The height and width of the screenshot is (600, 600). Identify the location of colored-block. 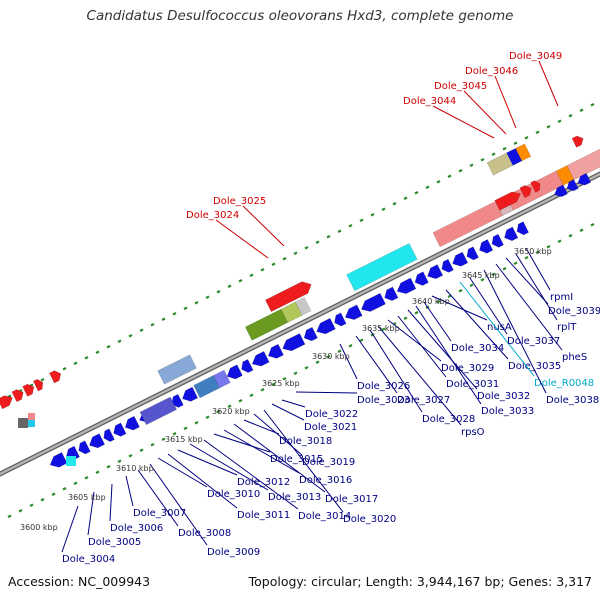
(303, 306).